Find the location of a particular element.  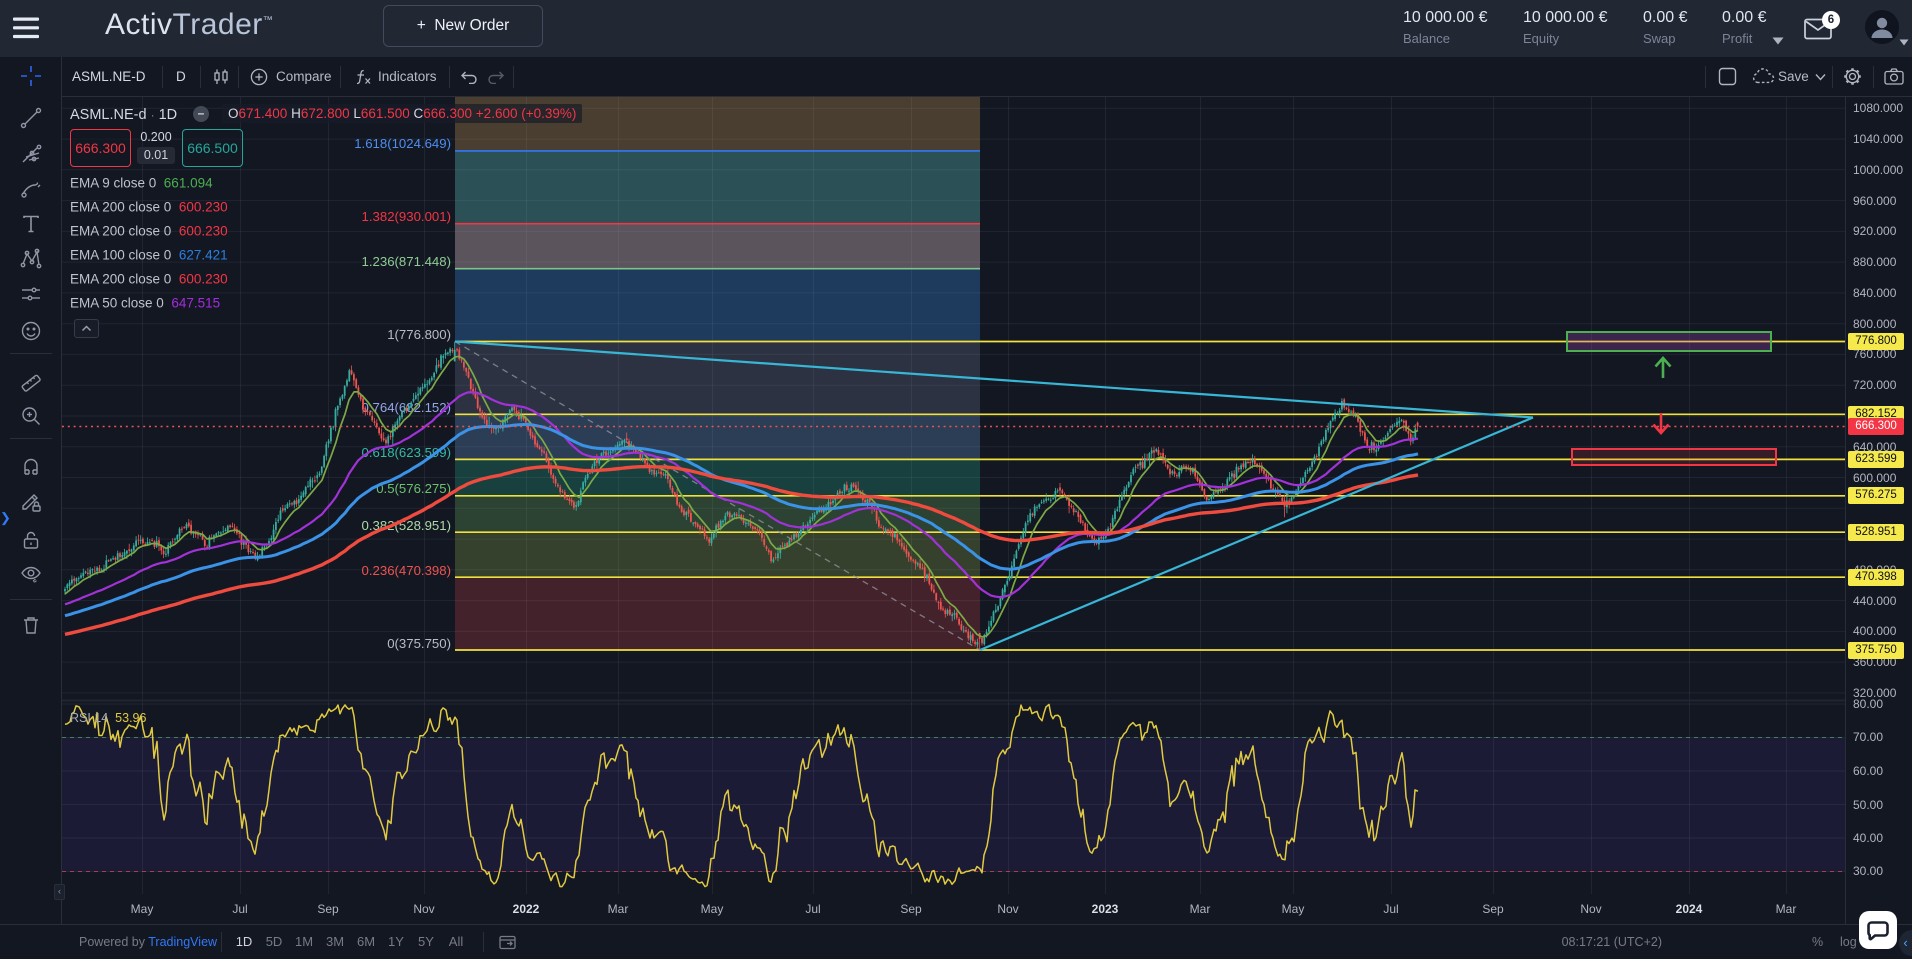

svg-text: 1.618(1024.649) is located at coordinates (402, 143).